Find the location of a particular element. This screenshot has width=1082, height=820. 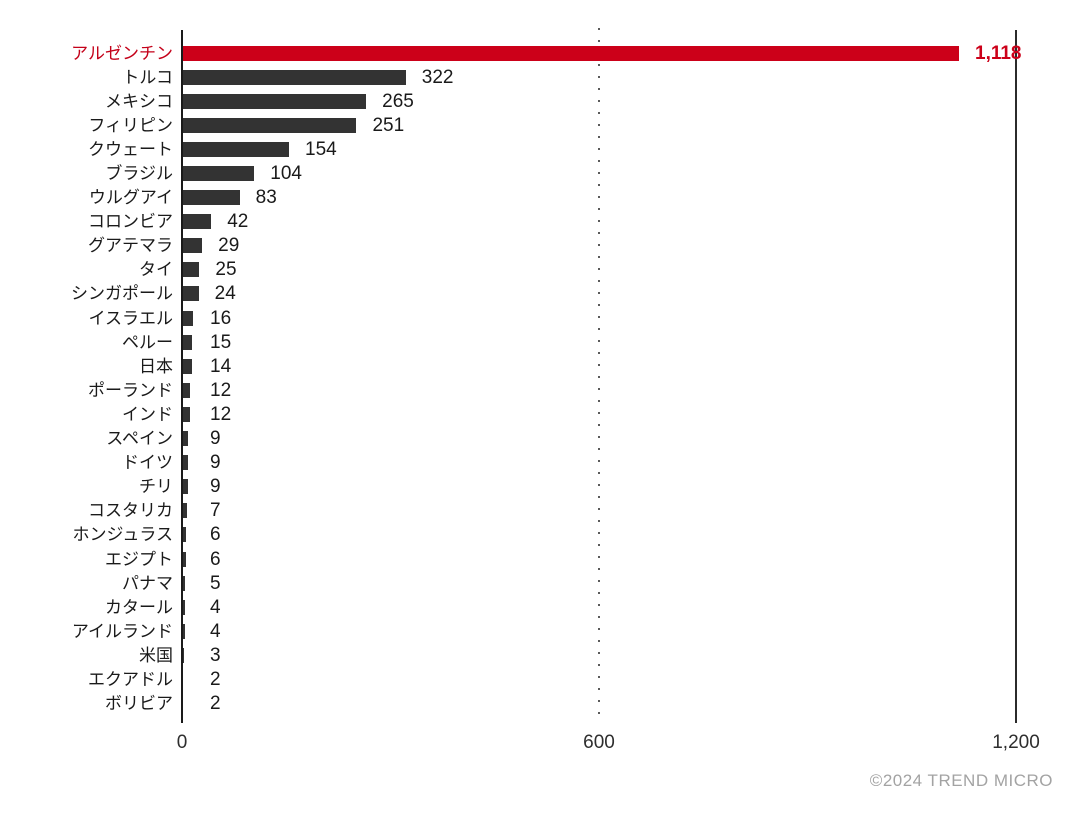

category-label: カタール is located at coordinates (139, 607).